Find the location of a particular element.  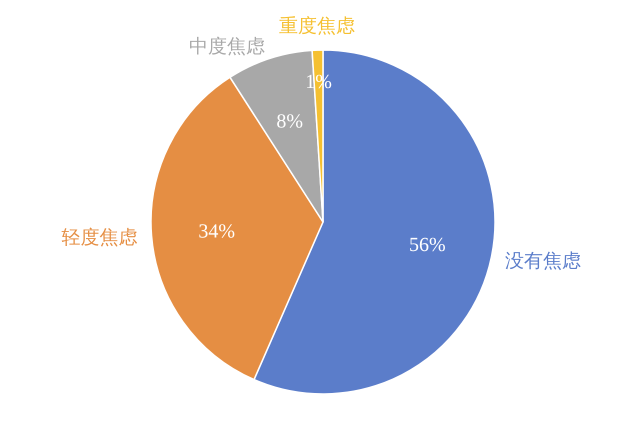

data-label: 8% is located at coordinates (290, 121).